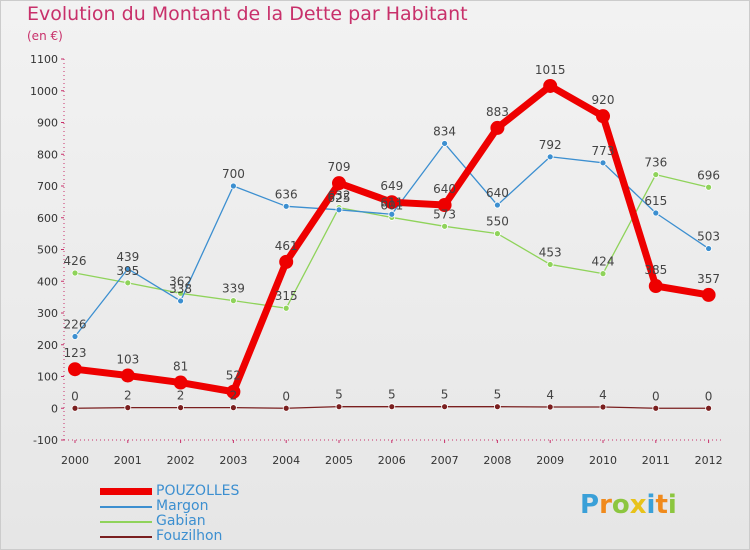 This screenshot has height=550, width=750. Describe the element at coordinates (75, 261) in the screenshot. I see `data-label-gabian: 426` at that location.